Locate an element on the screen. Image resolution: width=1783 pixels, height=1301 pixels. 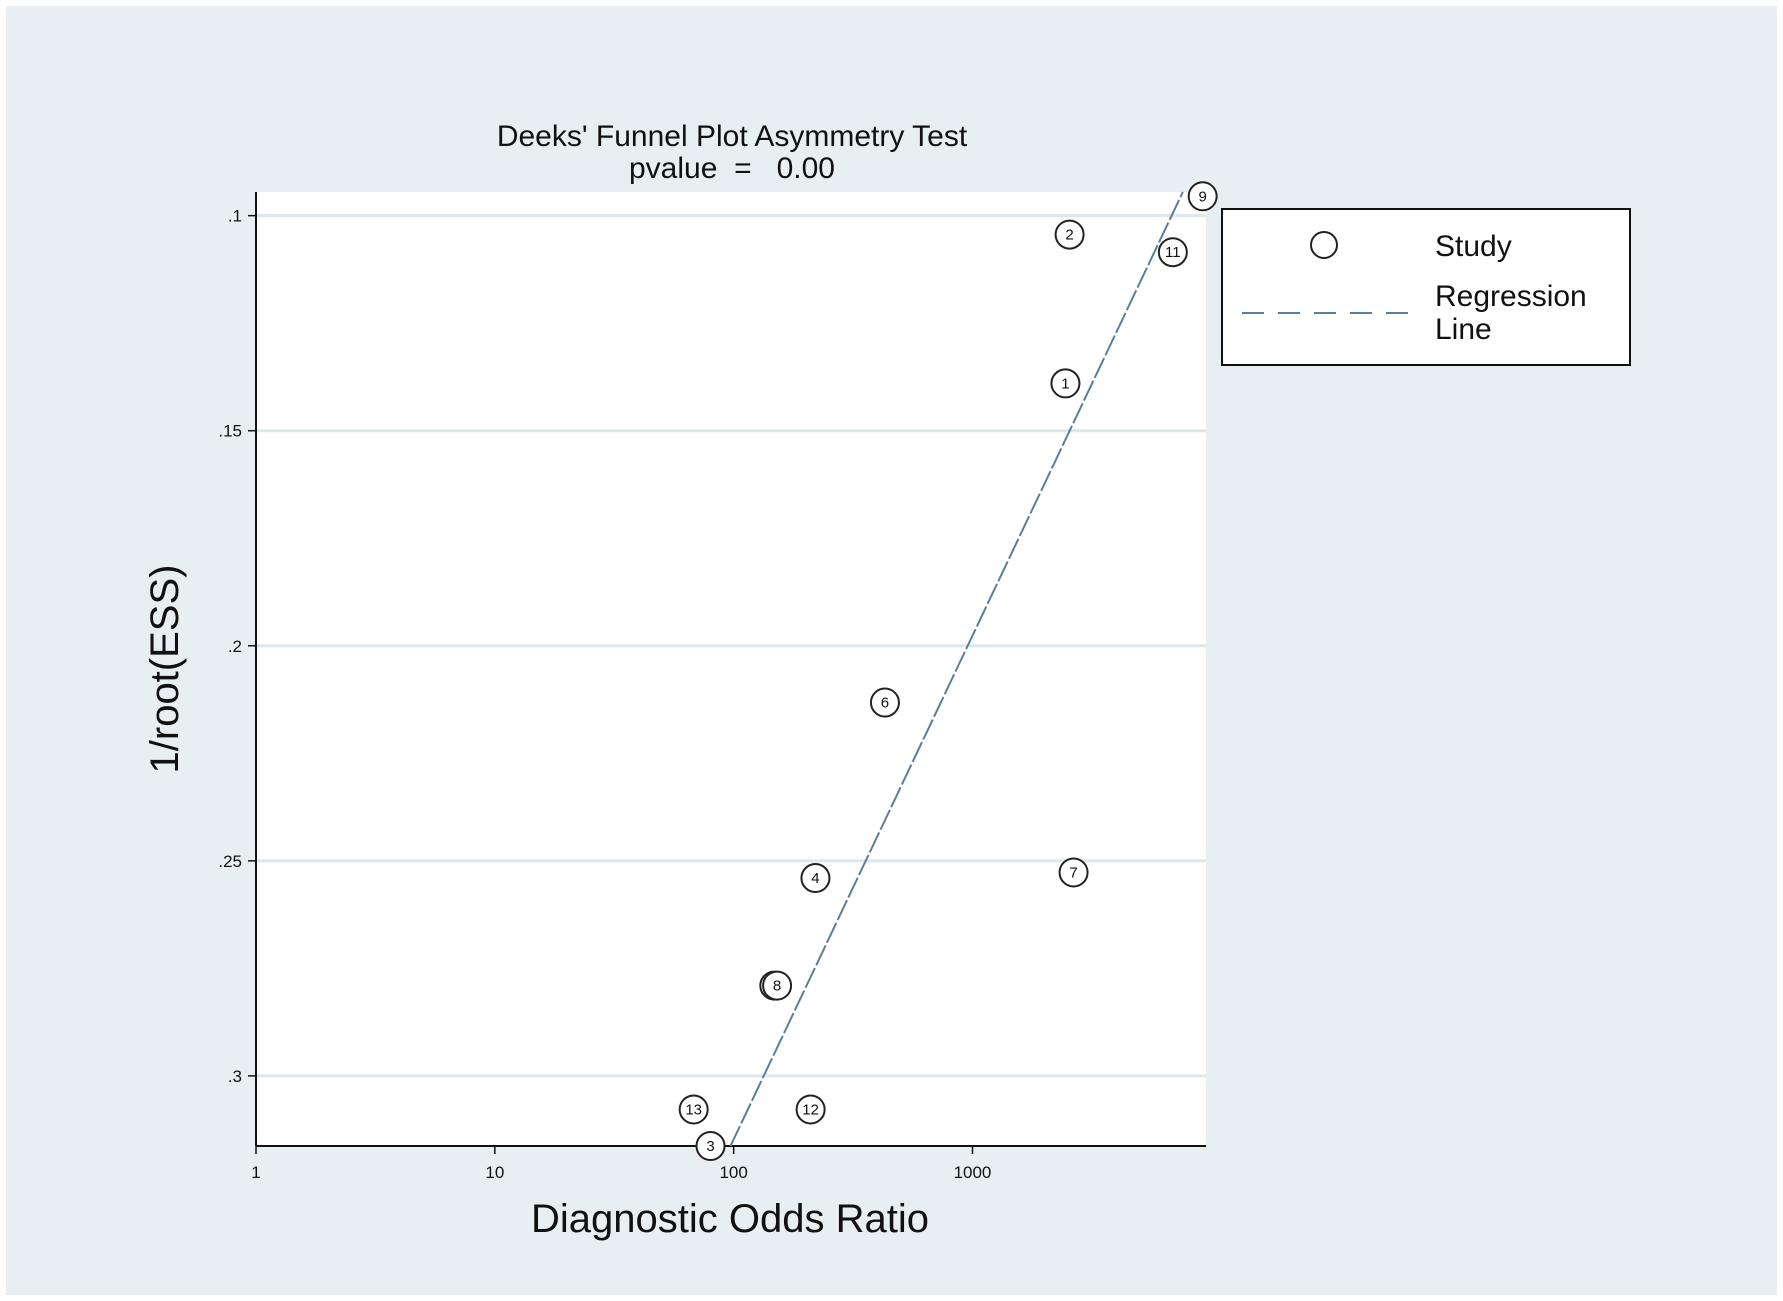
legend-study-label: Study is located at coordinates (1473, 246).